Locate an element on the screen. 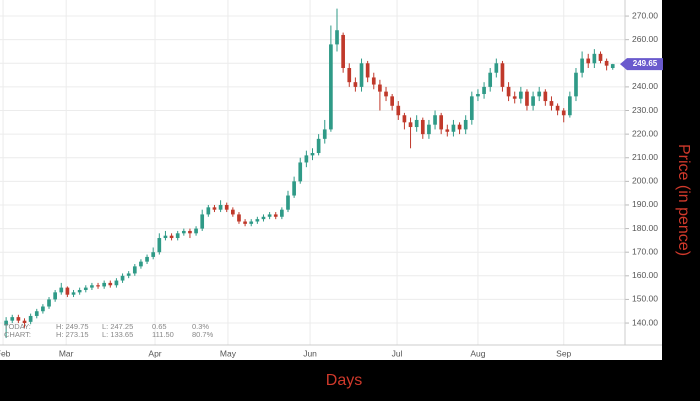  info-text: H: 249.75 is located at coordinates (72, 326).